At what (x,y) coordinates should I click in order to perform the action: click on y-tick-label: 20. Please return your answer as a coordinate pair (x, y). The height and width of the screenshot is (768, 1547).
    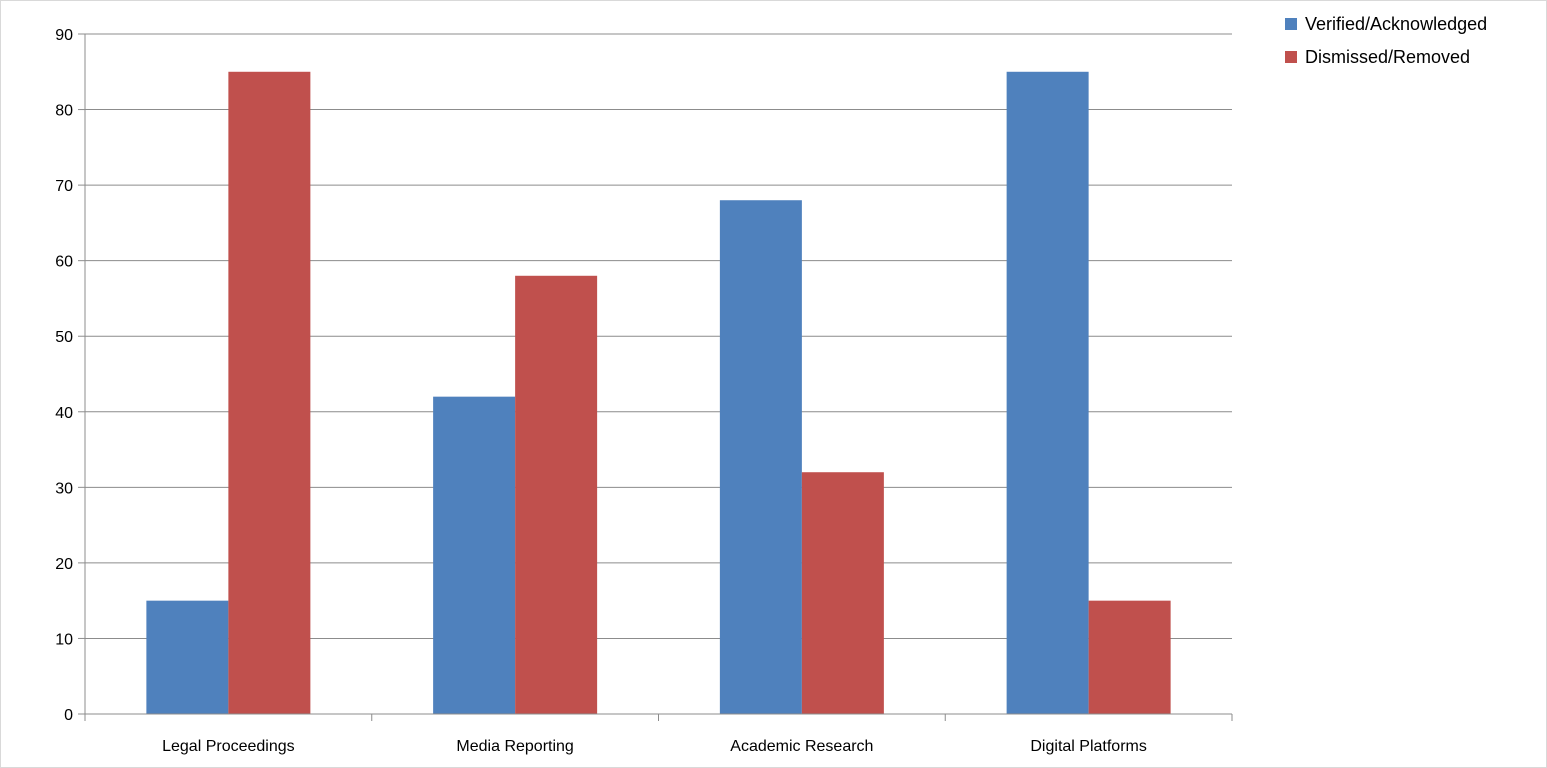
    Looking at the image, I should click on (64, 564).